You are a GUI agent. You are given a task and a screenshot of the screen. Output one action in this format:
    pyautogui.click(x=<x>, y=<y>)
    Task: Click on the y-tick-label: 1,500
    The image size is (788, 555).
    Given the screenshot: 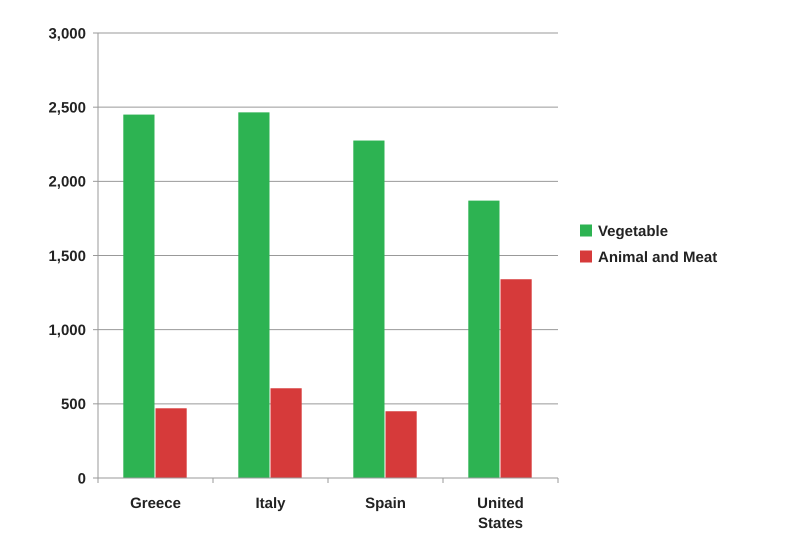 What is the action you would take?
    pyautogui.click(x=67, y=256)
    